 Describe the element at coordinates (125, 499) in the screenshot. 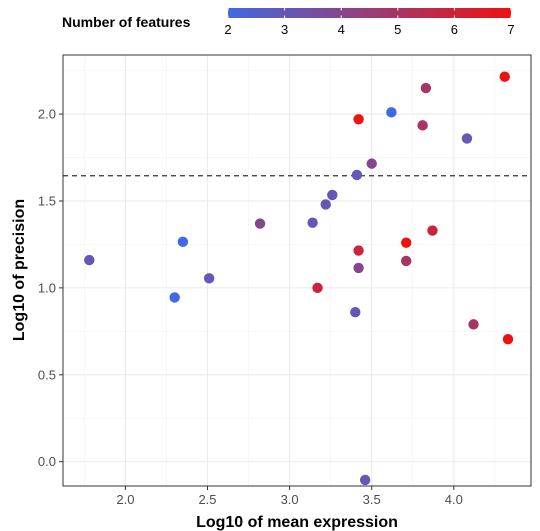

I see `x-tick-label: 2.0` at that location.